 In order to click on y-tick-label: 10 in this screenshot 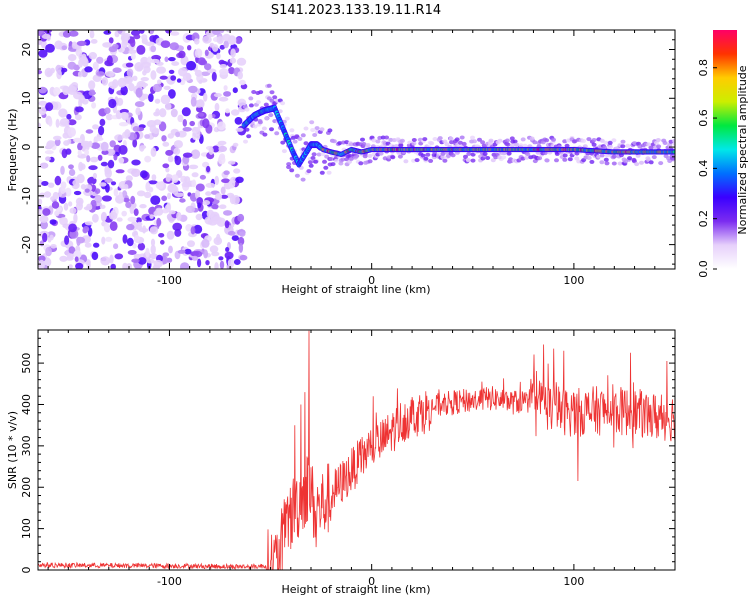, I will do `click(26, 98)`.